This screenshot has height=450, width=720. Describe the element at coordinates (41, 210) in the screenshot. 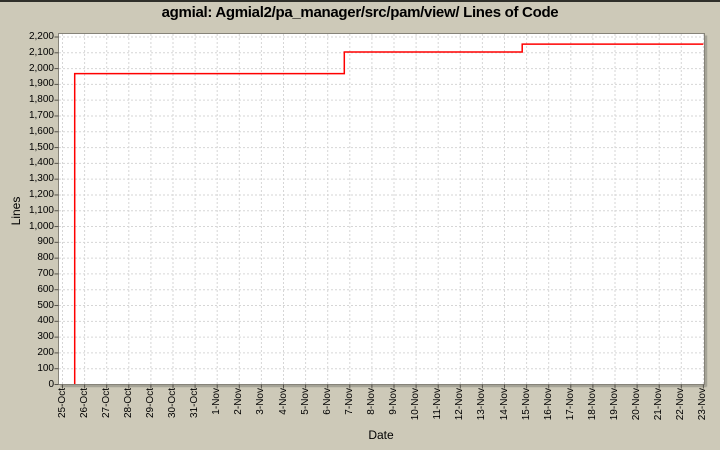

I see `y-tick-label: 1,100` at that location.